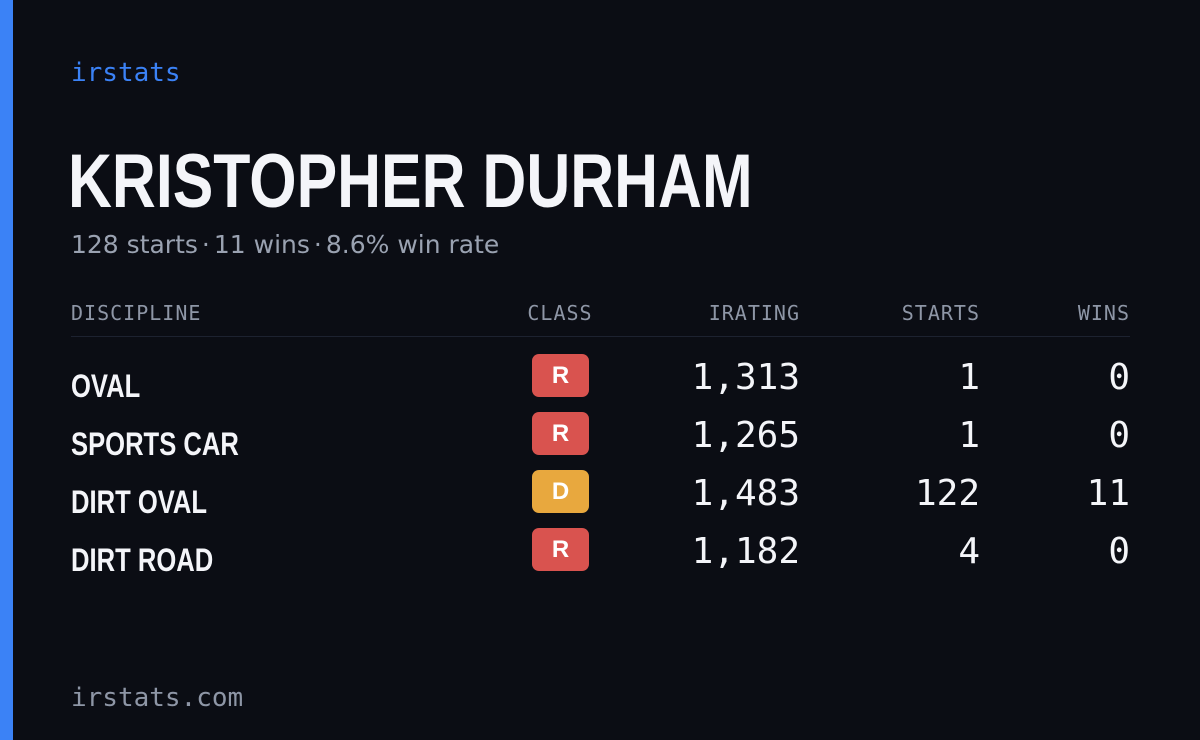  I want to click on starts-value: 4, so click(969, 551).